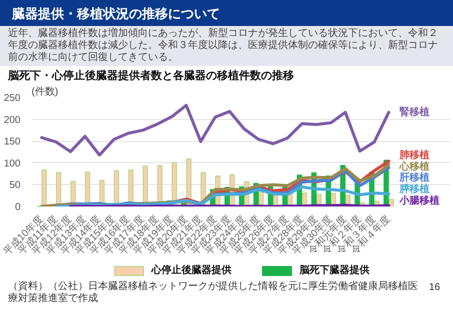 The image size is (453, 320). I want to click on y-tick-label: 150, so click(12, 142).